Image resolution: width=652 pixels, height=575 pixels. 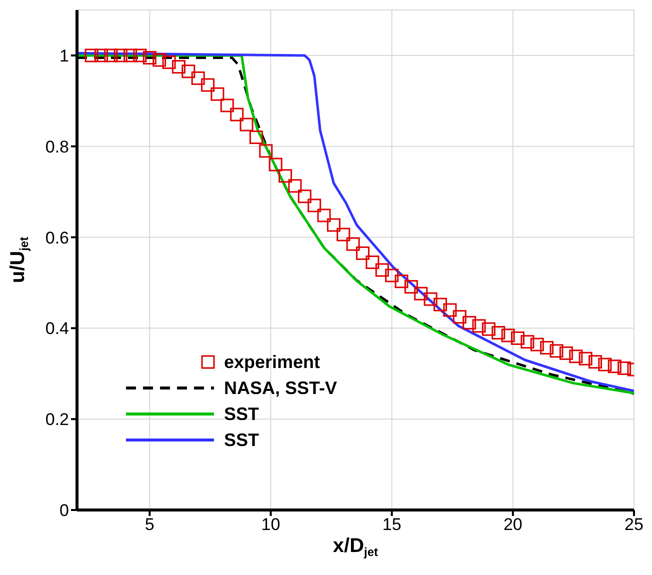 What do you see at coordinates (512, 524) in the screenshot?
I see `x-tick-label: 20` at bounding box center [512, 524].